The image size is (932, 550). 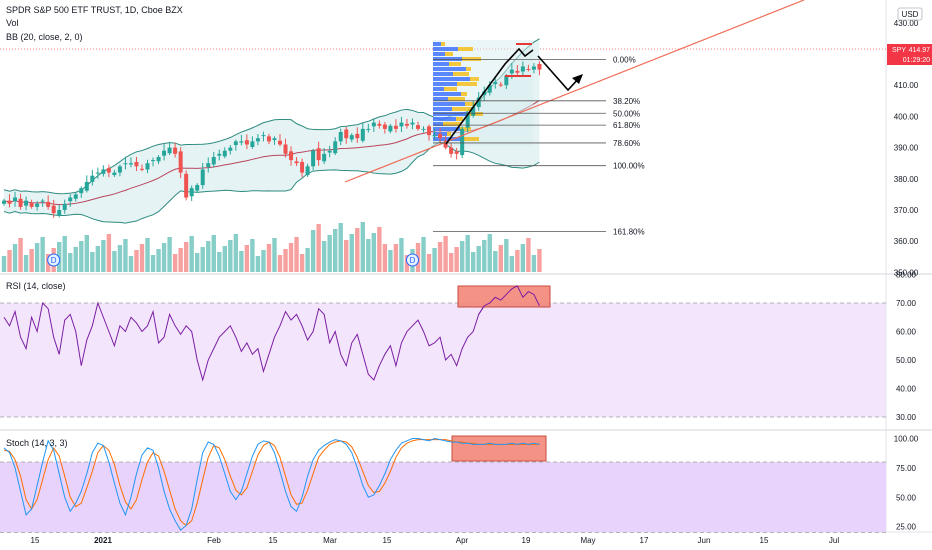 What do you see at coordinates (462, 540) in the screenshot?
I see `time-tick-label: Apr` at bounding box center [462, 540].